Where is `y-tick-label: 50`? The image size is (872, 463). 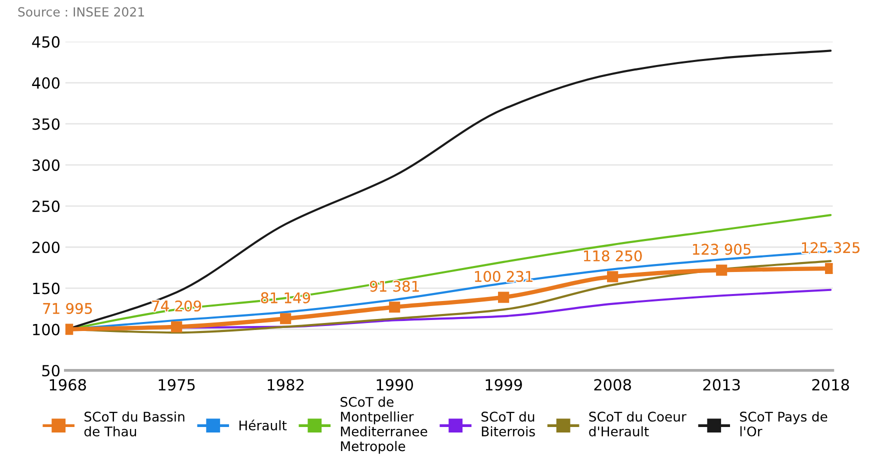
y-tick-label: 50 is located at coordinates (51, 370).